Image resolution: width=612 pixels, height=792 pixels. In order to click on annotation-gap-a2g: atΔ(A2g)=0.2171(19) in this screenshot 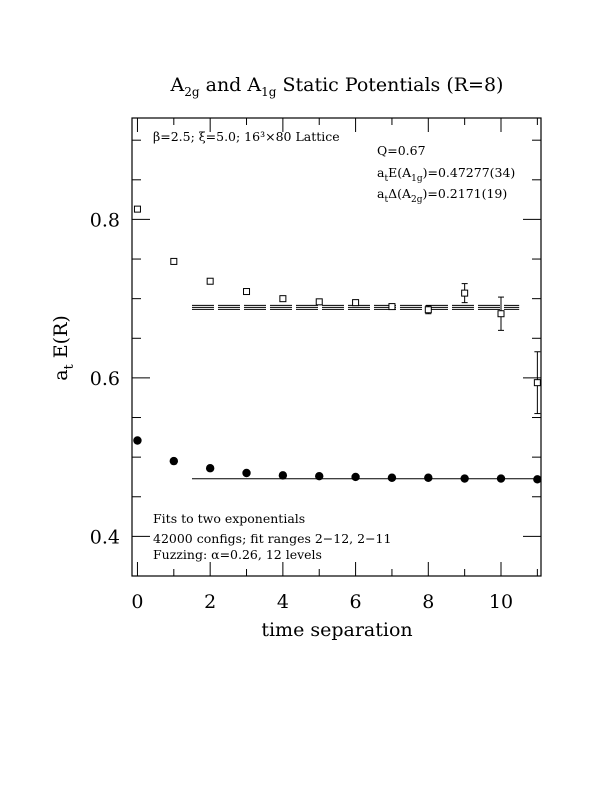, I will do `click(442, 195)`.